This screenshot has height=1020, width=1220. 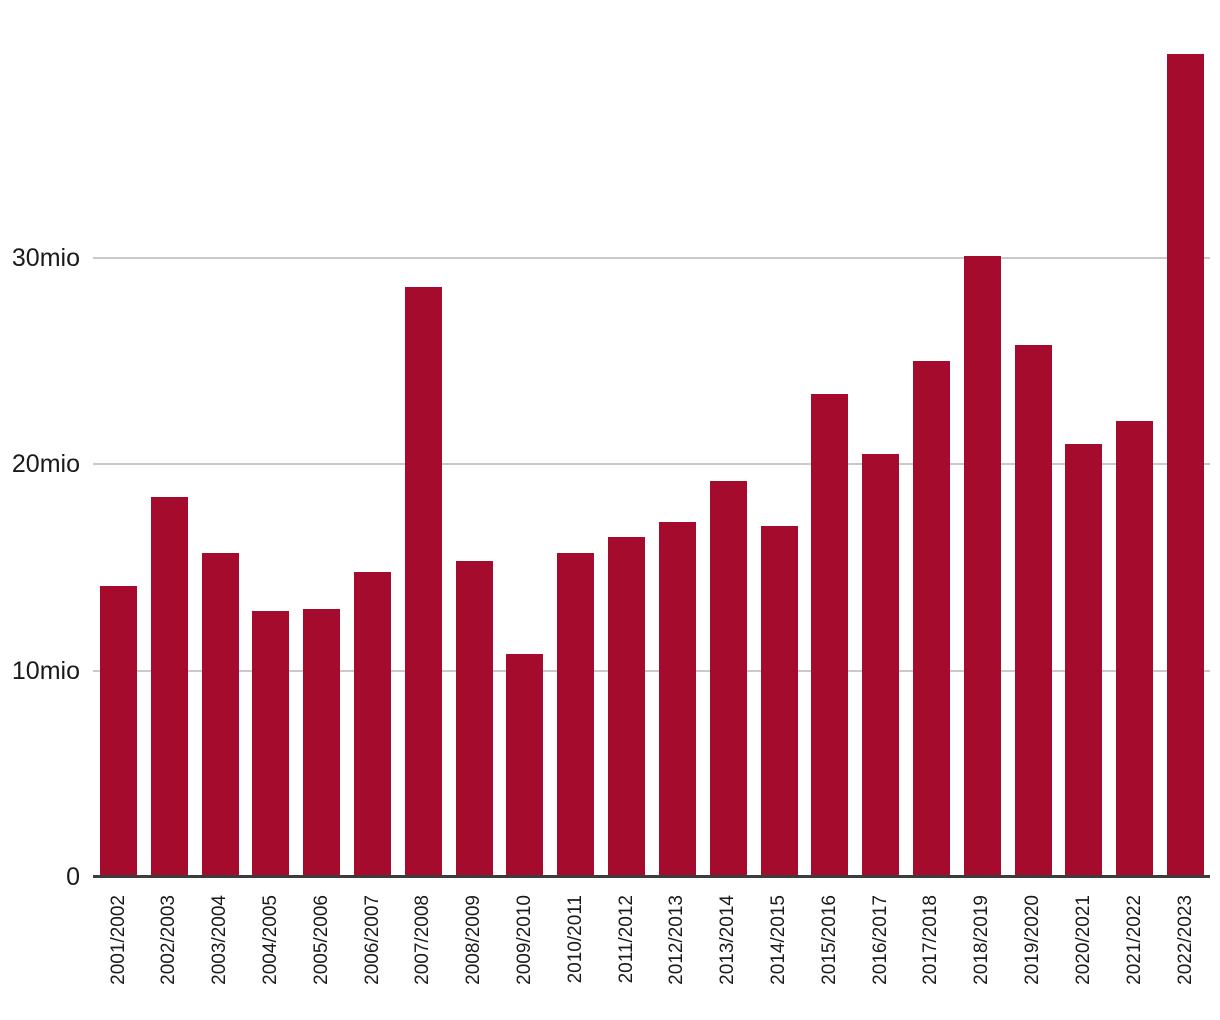 What do you see at coordinates (1084, 660) in the screenshot?
I see `bar-2020/2021` at bounding box center [1084, 660].